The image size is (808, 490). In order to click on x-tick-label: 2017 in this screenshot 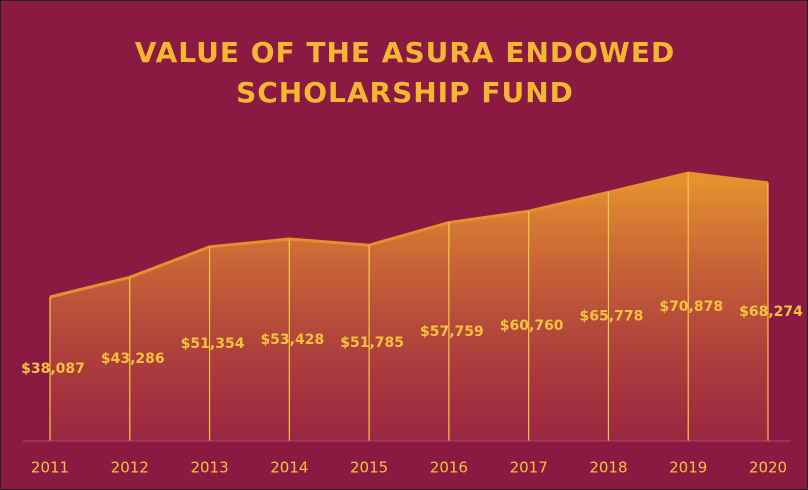, I will do `click(529, 468)`.